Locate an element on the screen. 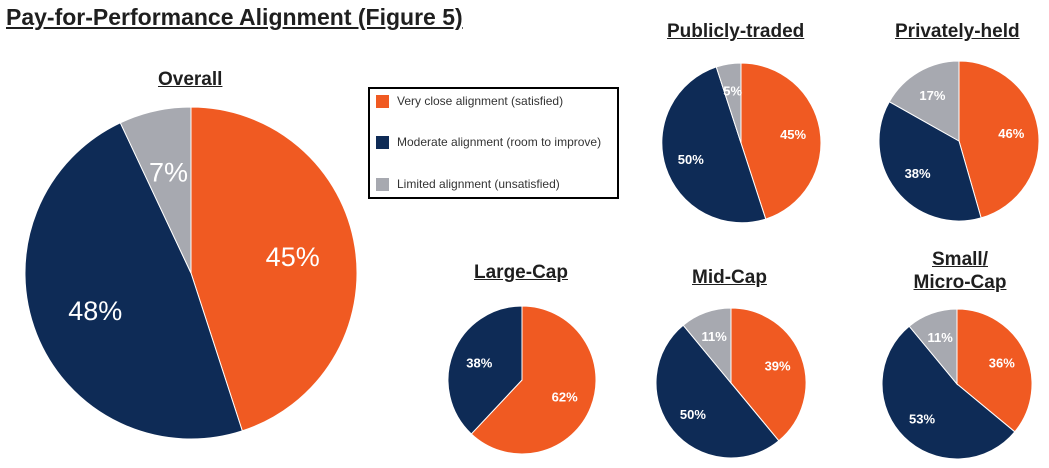  page-title: Pay-for-Performance Alignment (Figure 5) is located at coordinates (234, 17).